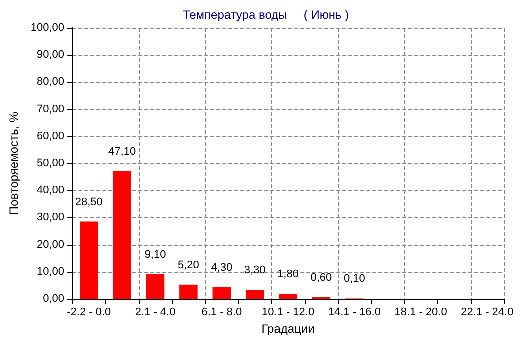 The height and width of the screenshot is (343, 532). Describe the element at coordinates (51, 190) in the screenshot. I see `y-tick-label: 40,00` at that location.